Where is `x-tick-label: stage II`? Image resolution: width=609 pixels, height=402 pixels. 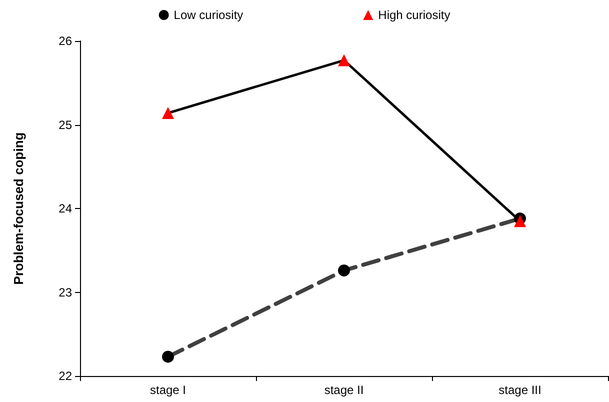 x-tick-label: stage II is located at coordinates (344, 390).